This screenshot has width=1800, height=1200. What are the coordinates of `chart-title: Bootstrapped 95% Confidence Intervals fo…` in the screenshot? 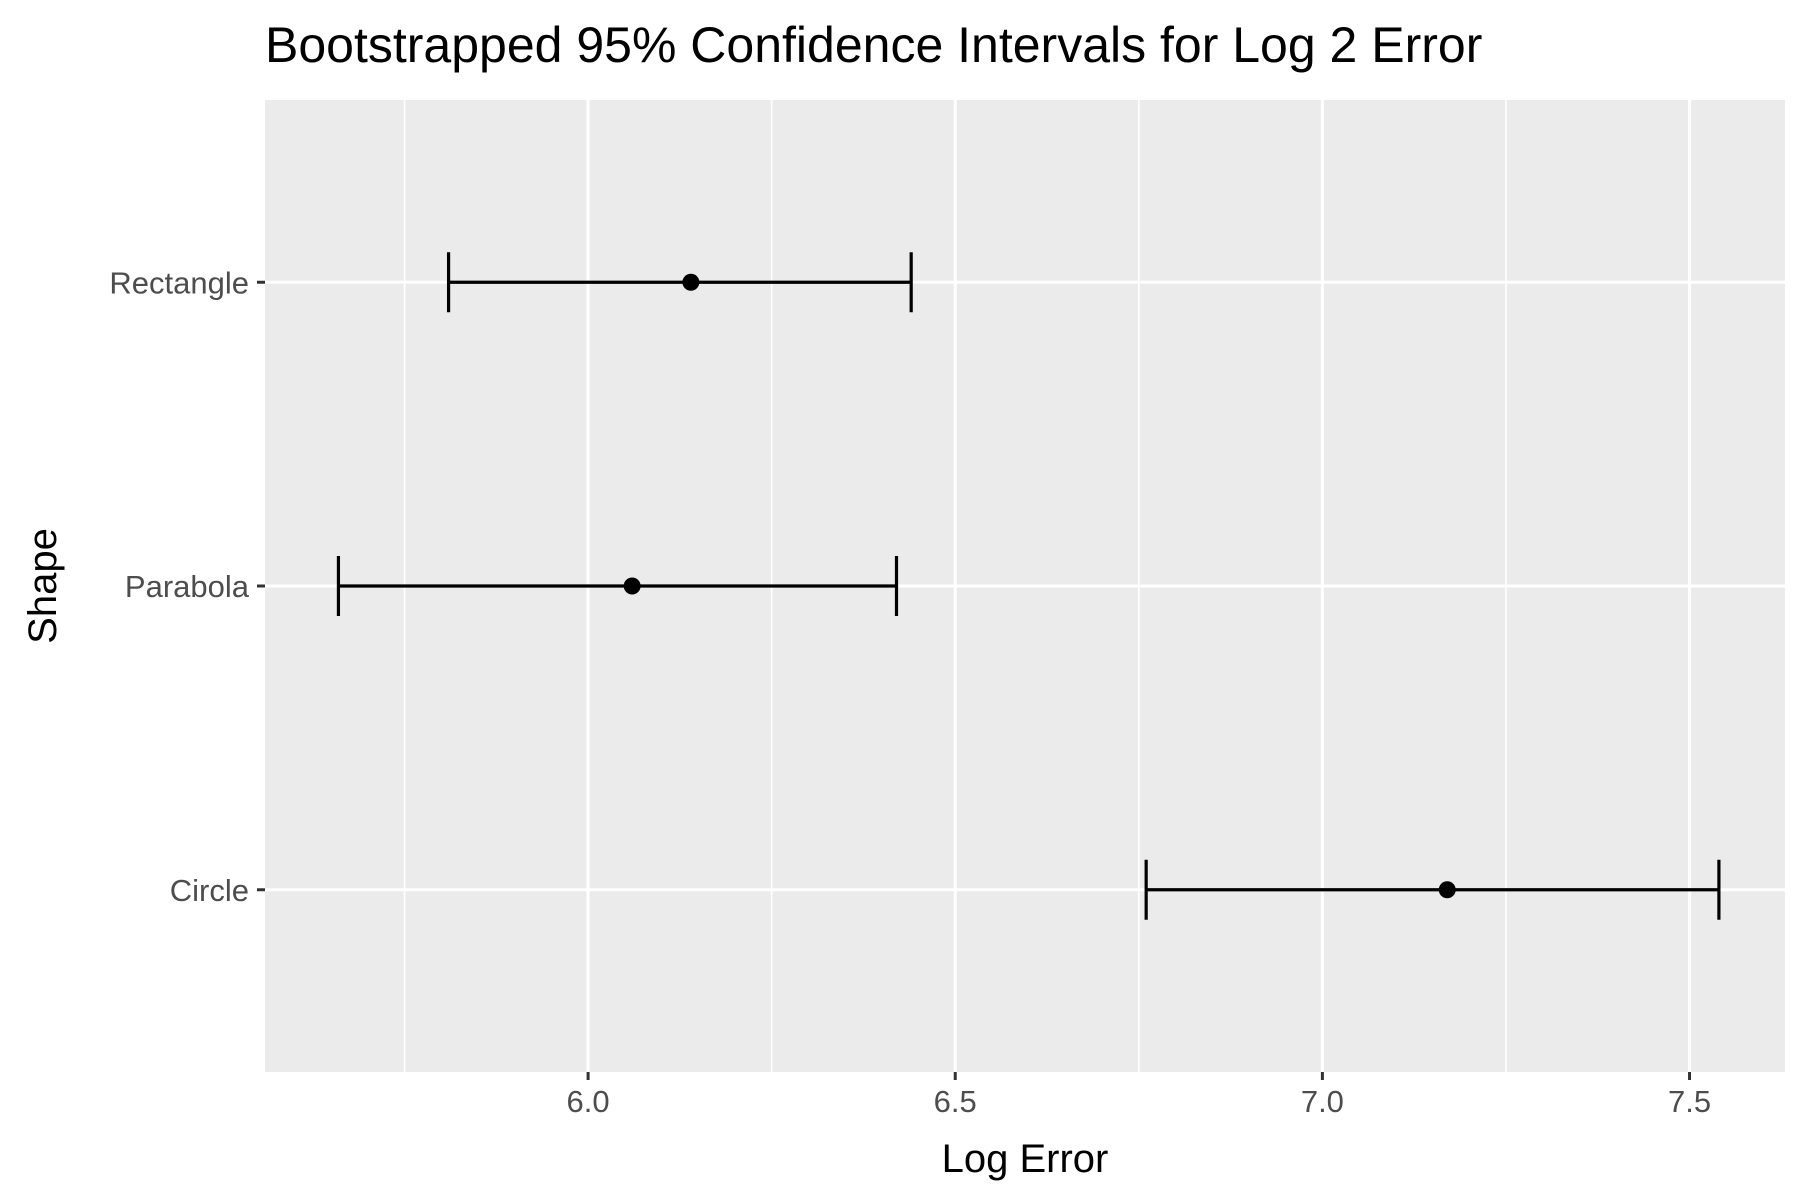 It's located at (873, 45).